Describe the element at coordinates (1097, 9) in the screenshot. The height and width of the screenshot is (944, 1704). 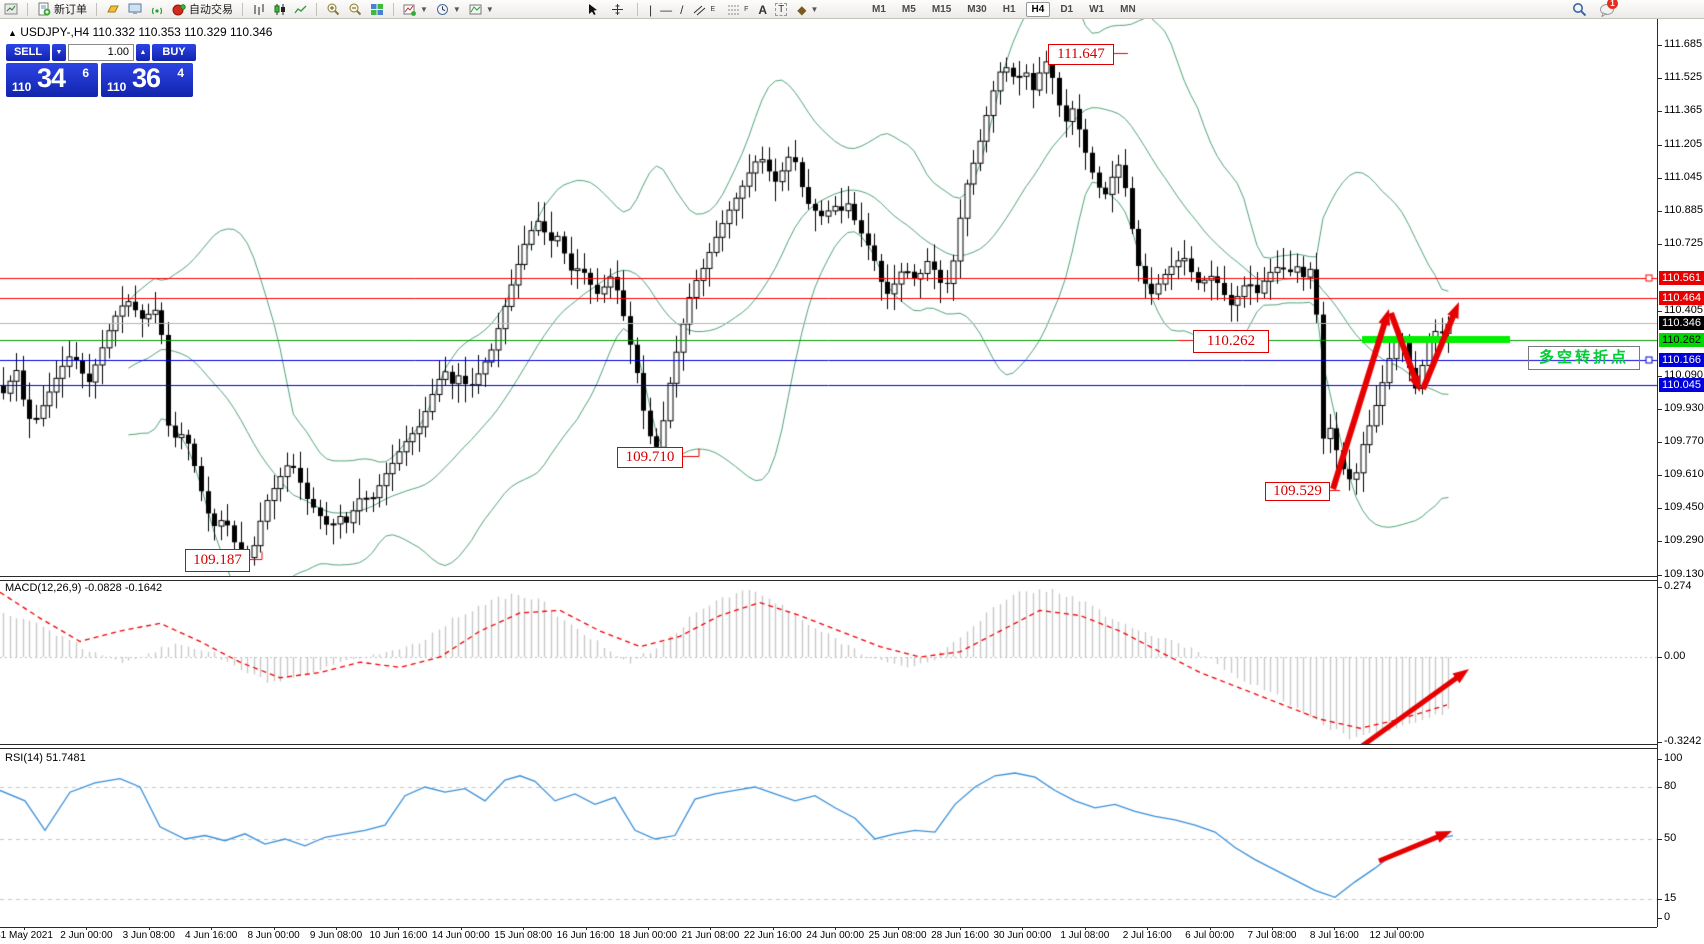
I see `tf-w1: W1` at that location.